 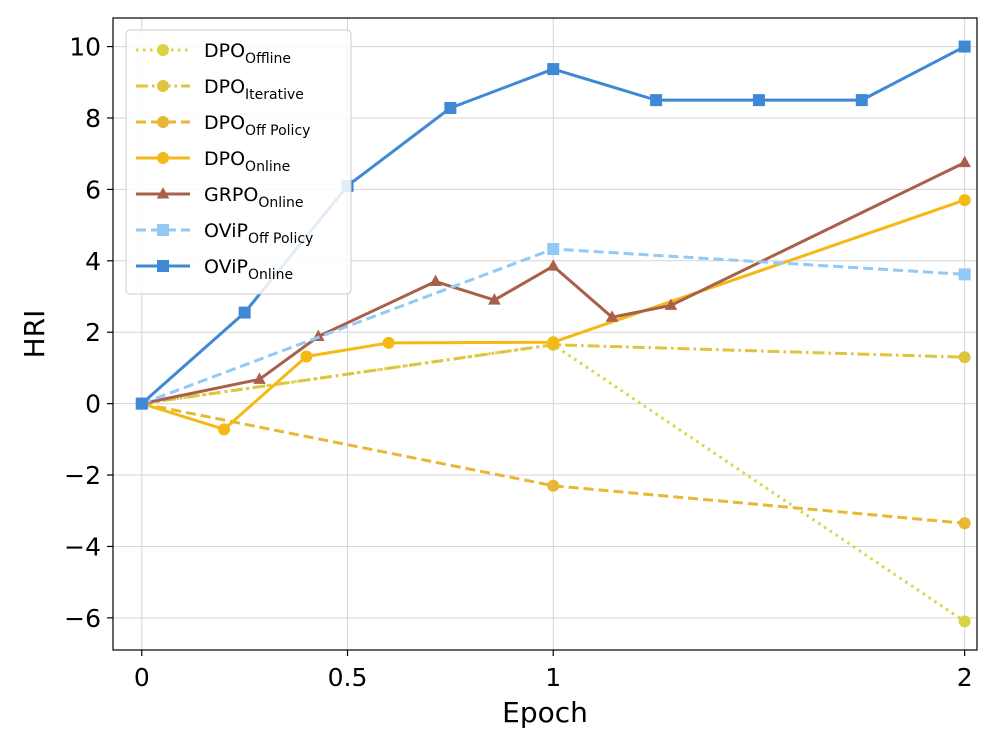 I want to click on legend-item: OViPOff Policy, so click(x=224, y=233).